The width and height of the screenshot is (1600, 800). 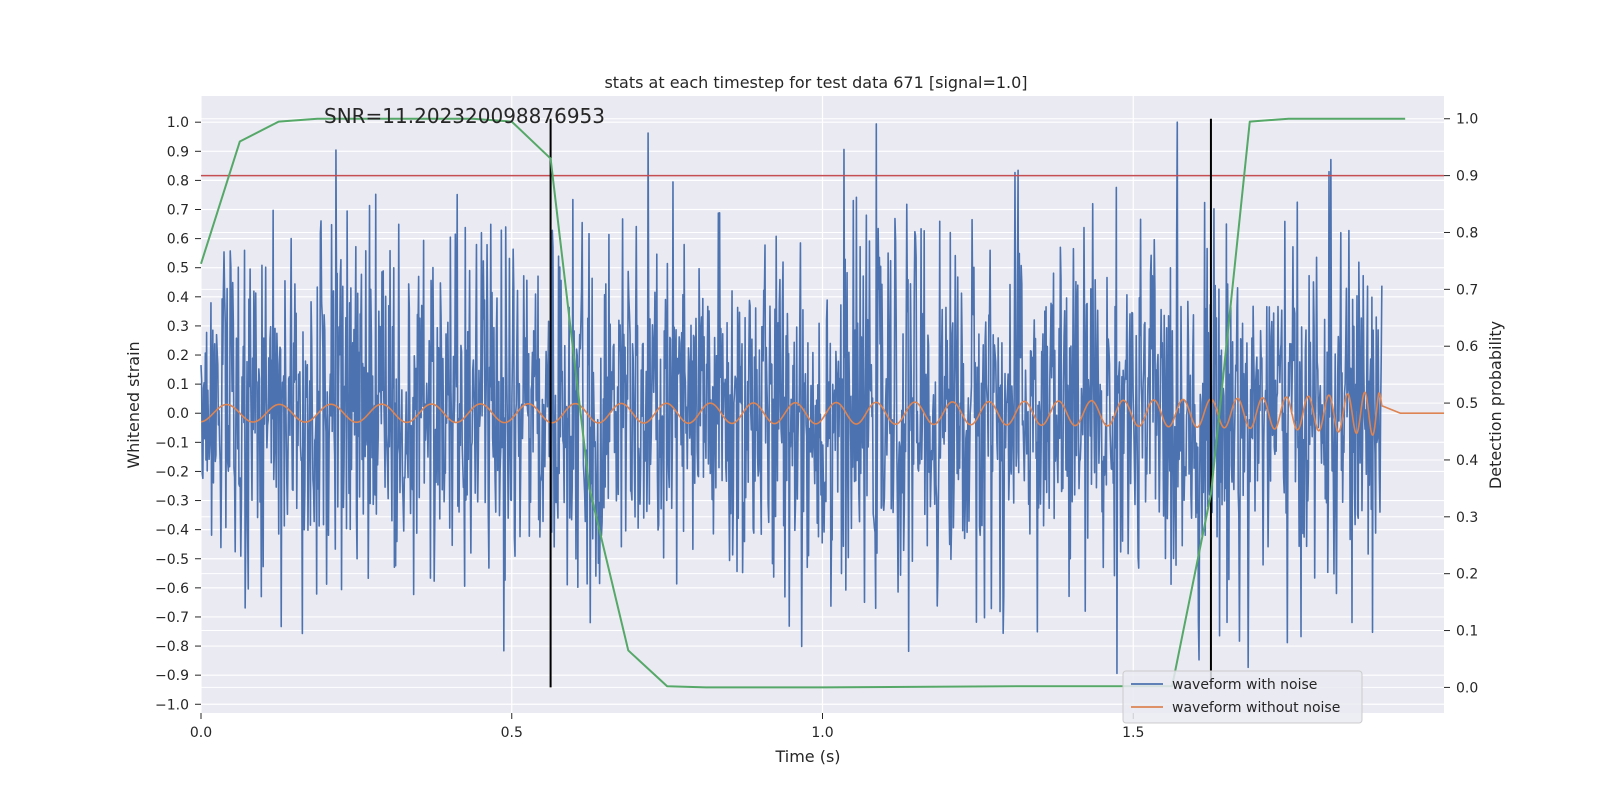 What do you see at coordinates (822, 413) in the screenshot?
I see `series-waveform-without-noise` at bounding box center [822, 413].